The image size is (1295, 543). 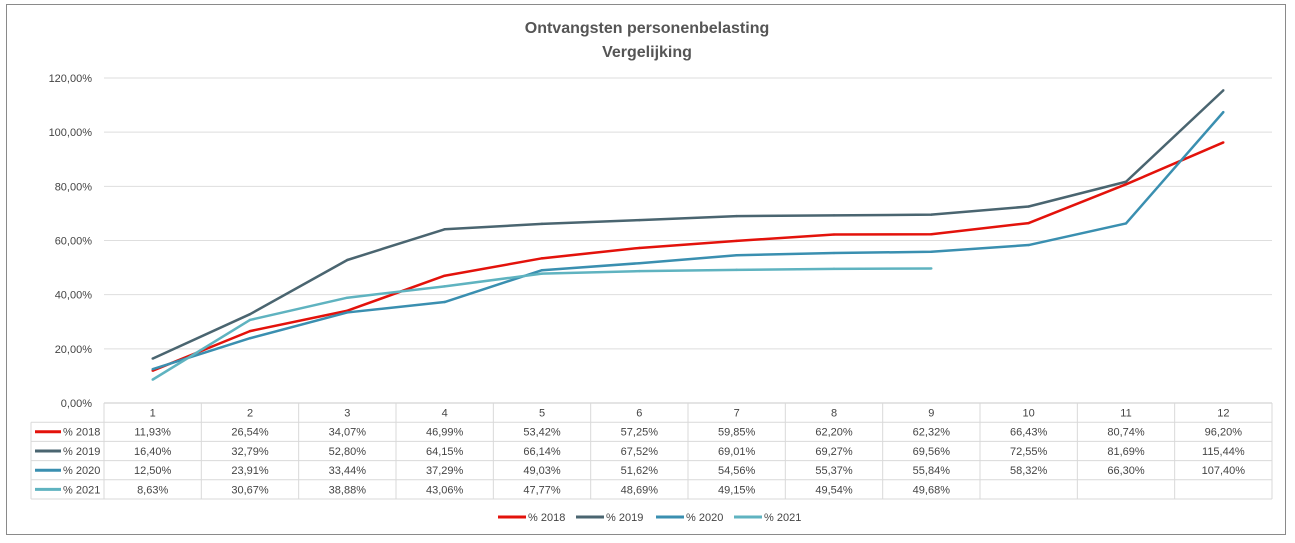 I want to click on data-label: 55,37%, so click(x=834, y=471).